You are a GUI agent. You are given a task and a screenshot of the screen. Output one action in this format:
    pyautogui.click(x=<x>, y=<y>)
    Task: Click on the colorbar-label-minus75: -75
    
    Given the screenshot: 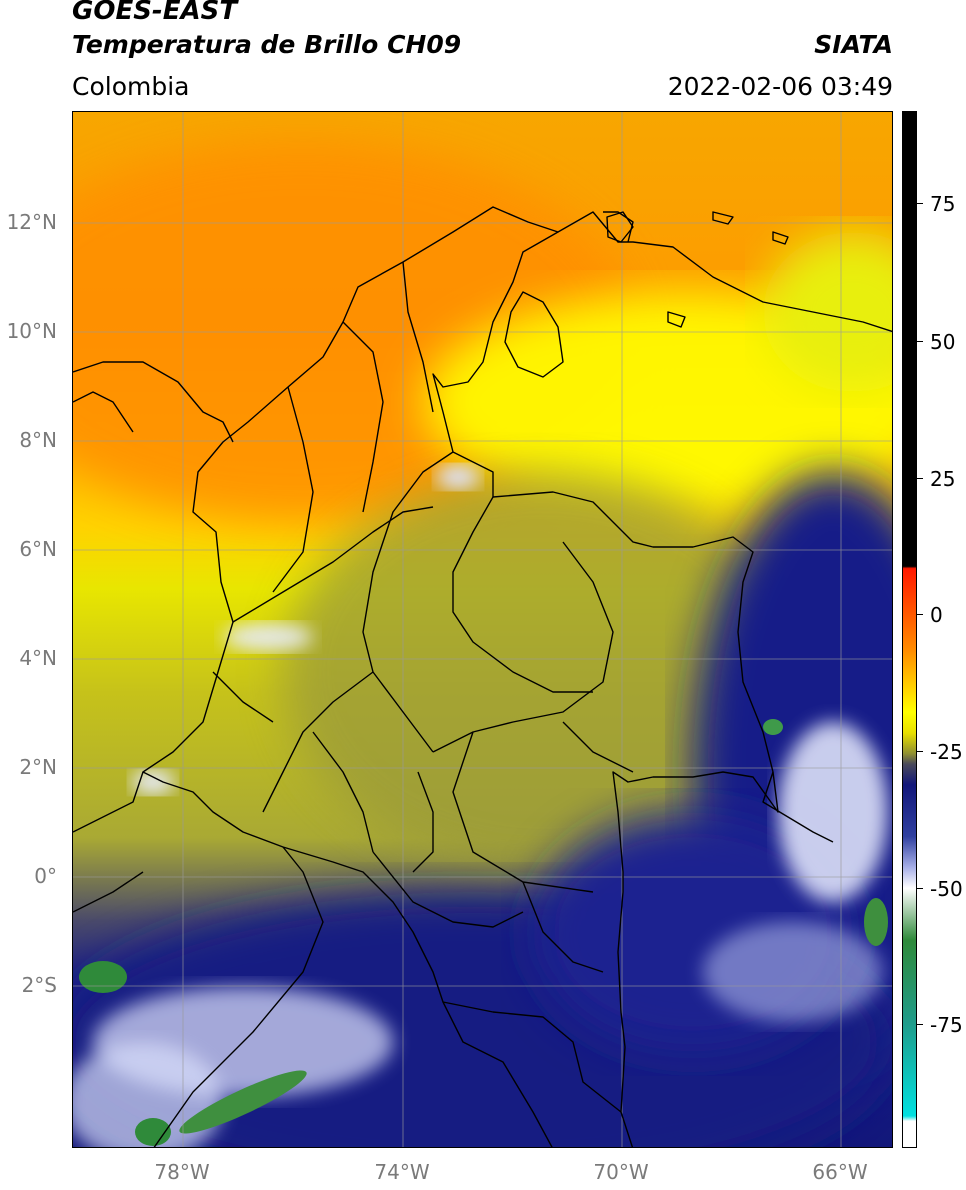 What is the action you would take?
    pyautogui.click(x=946, y=1025)
    